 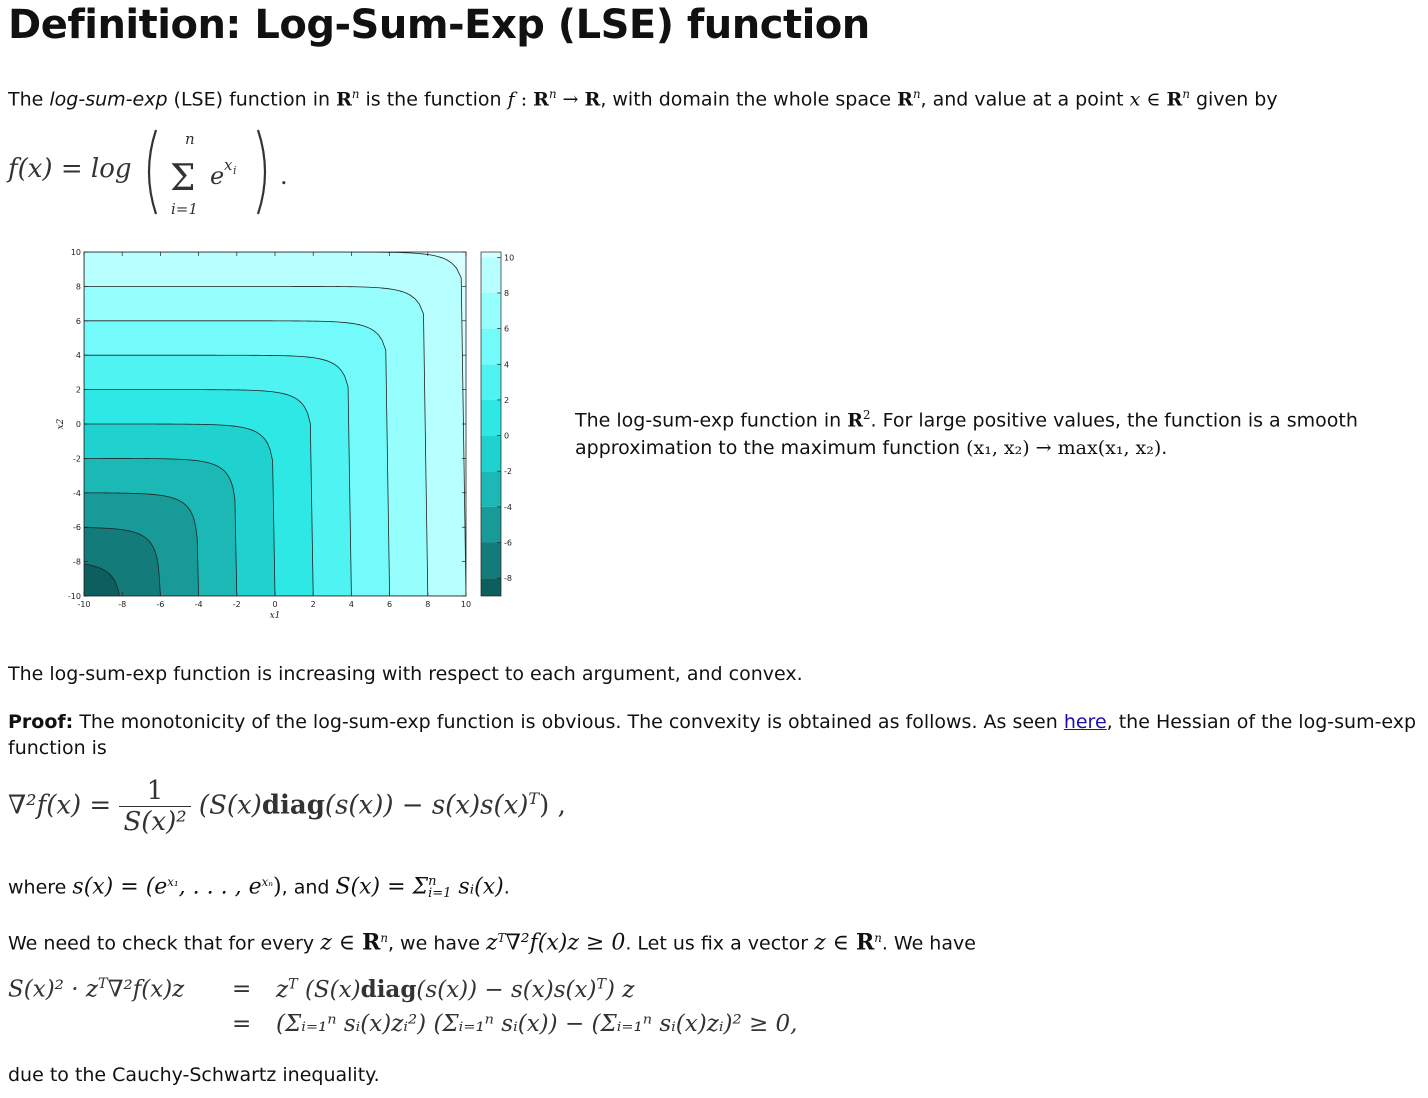 What do you see at coordinates (155, 822) in the screenshot?
I see `fraction-denominator: S(x)²` at bounding box center [155, 822].